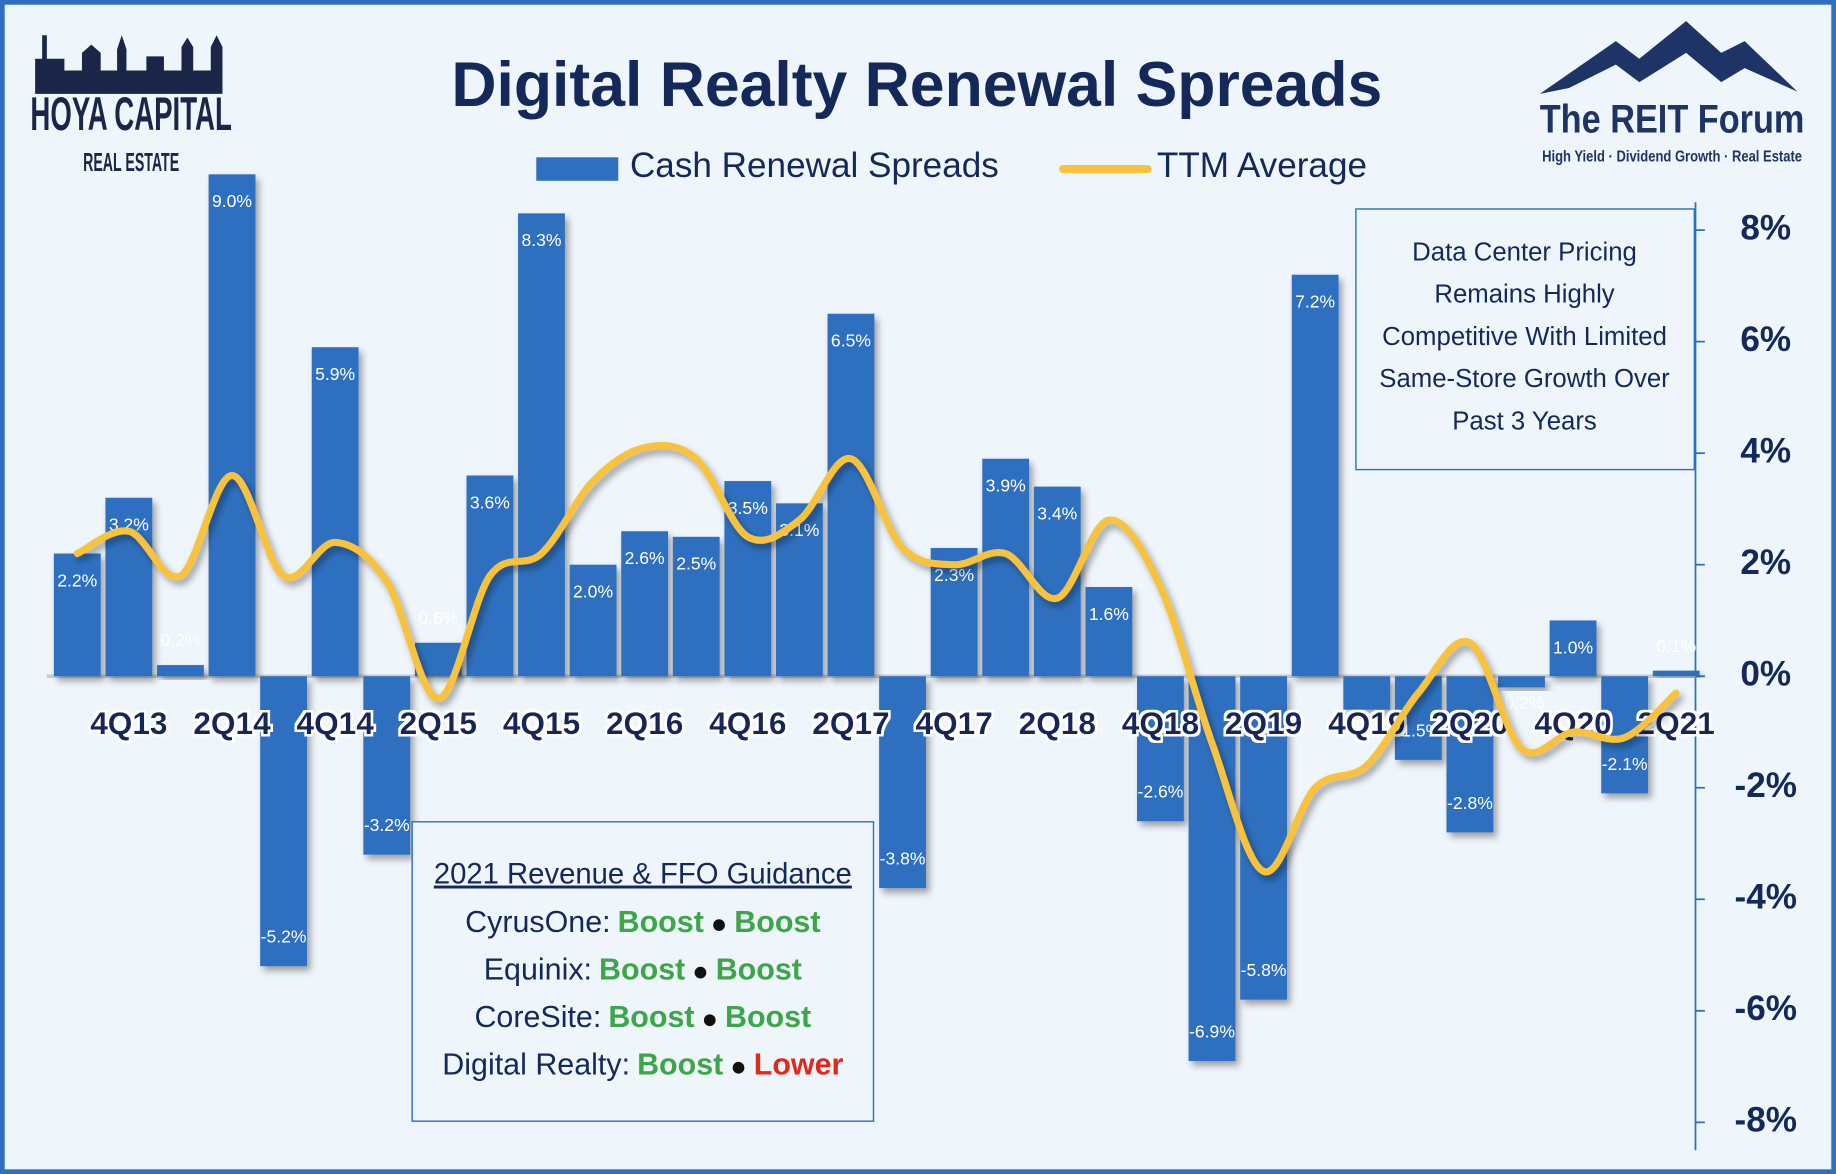 The height and width of the screenshot is (1174, 1836). Describe the element at coordinates (1470, 803) in the screenshot. I see `value-label: -2.8%` at that location.